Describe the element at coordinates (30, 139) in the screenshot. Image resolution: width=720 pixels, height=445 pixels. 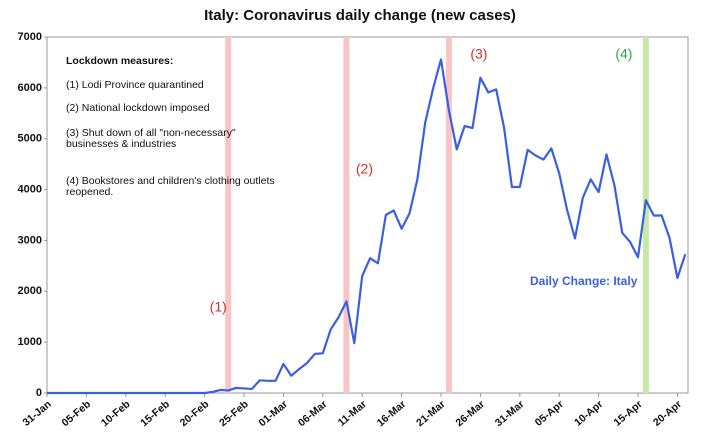
I see `y-tick-label: 5000` at that location.